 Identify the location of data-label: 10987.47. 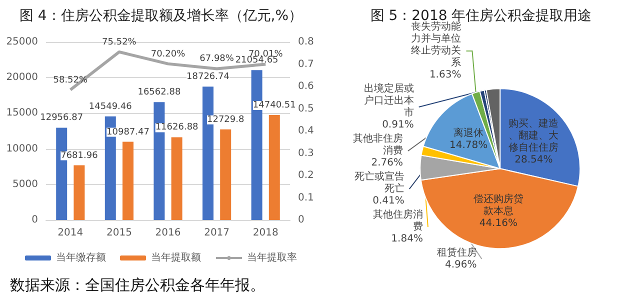
(128, 132).